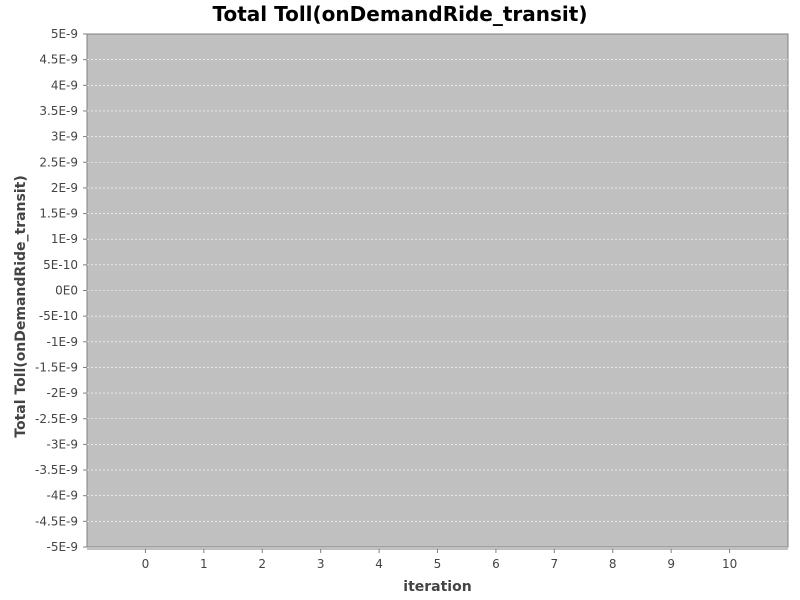 The width and height of the screenshot is (800, 600). Describe the element at coordinates (671, 564) in the screenshot. I see `x-tick-label: 9` at that location.